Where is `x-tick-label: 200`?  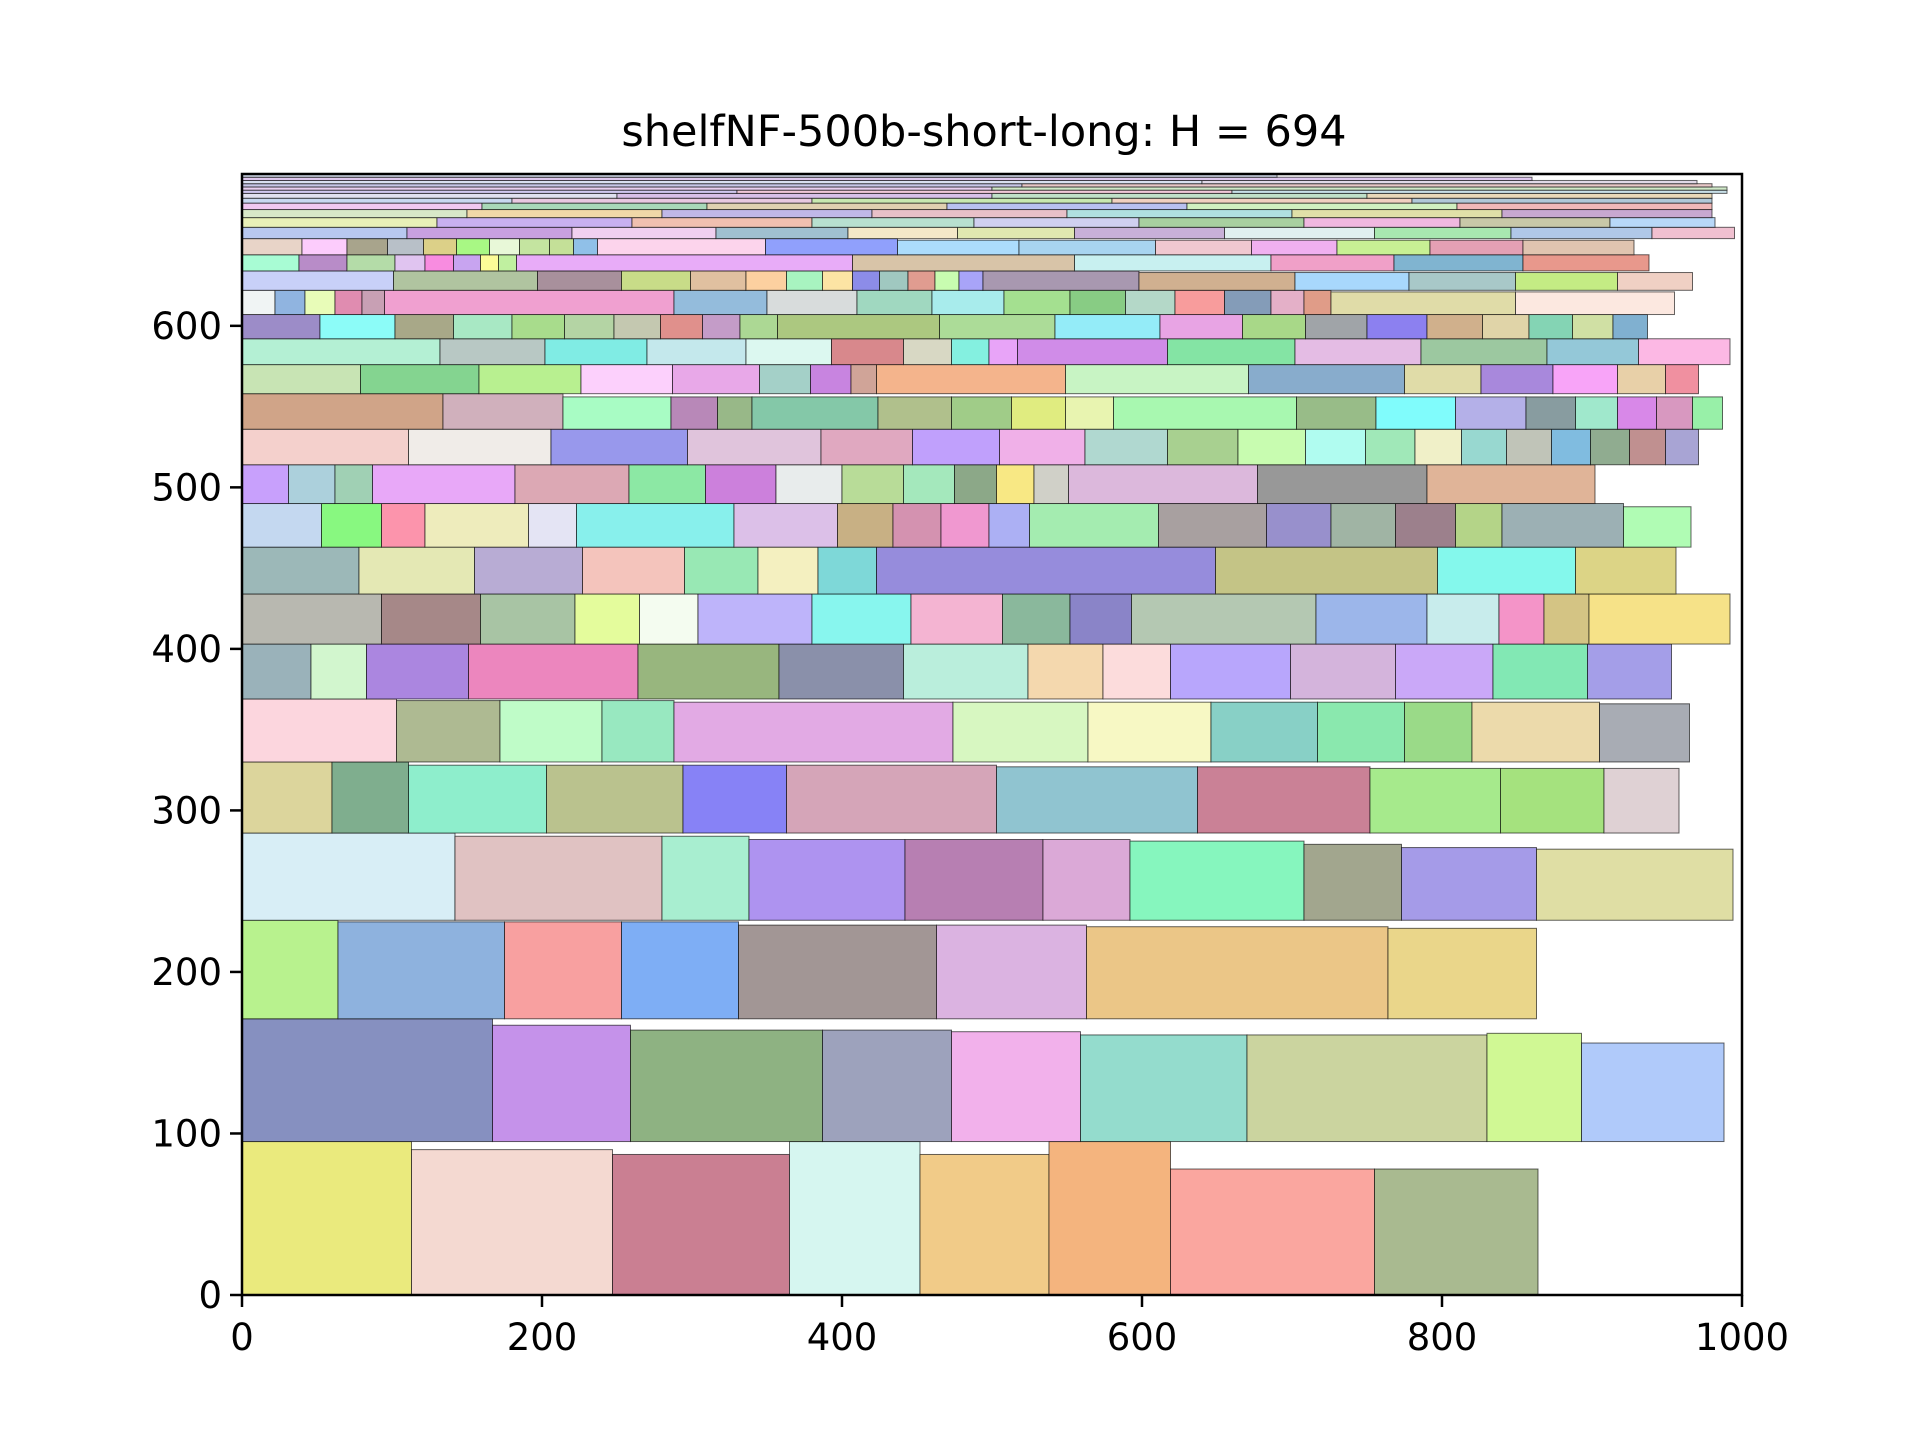 x-tick-label: 200 is located at coordinates (542, 1337).